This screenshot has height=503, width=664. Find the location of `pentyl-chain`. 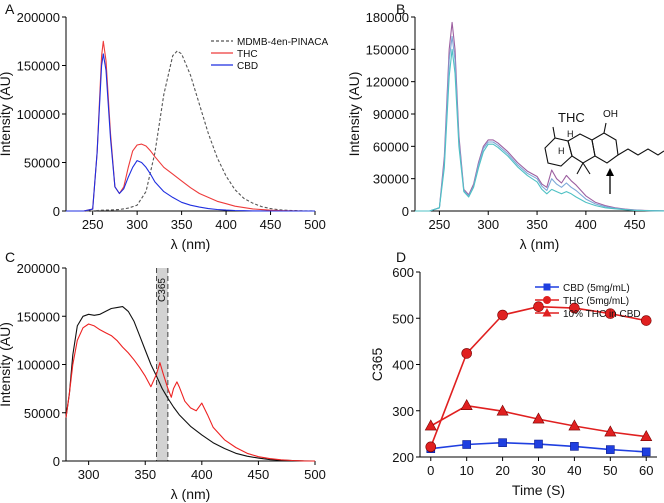

pentyl-chain is located at coordinates (640, 152).